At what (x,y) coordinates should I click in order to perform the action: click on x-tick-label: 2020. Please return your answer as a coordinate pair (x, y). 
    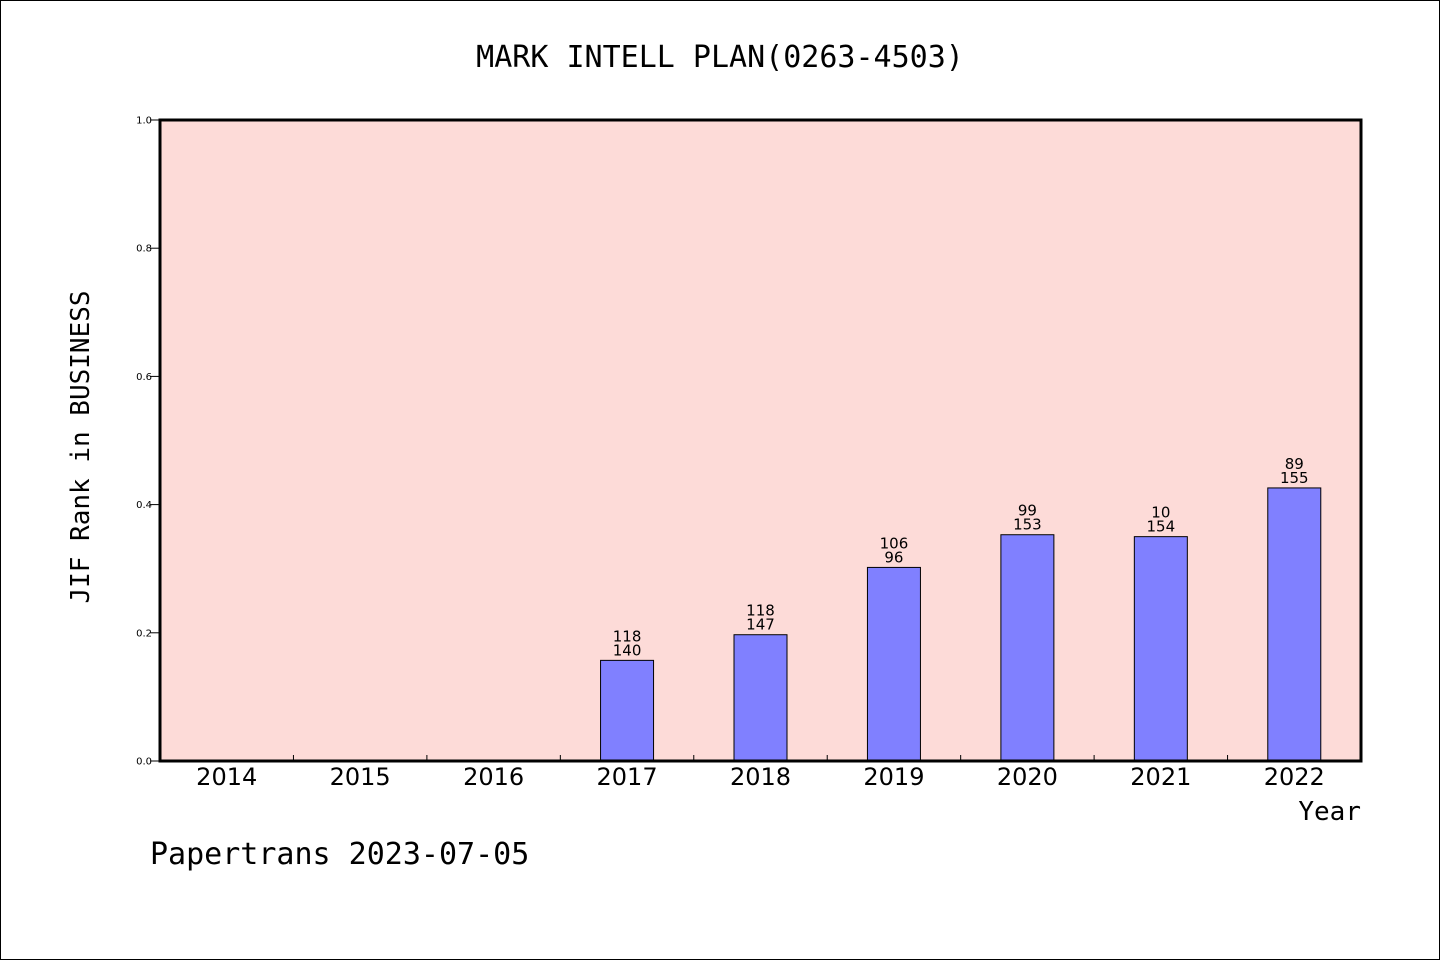
    Looking at the image, I should click on (1027, 777).